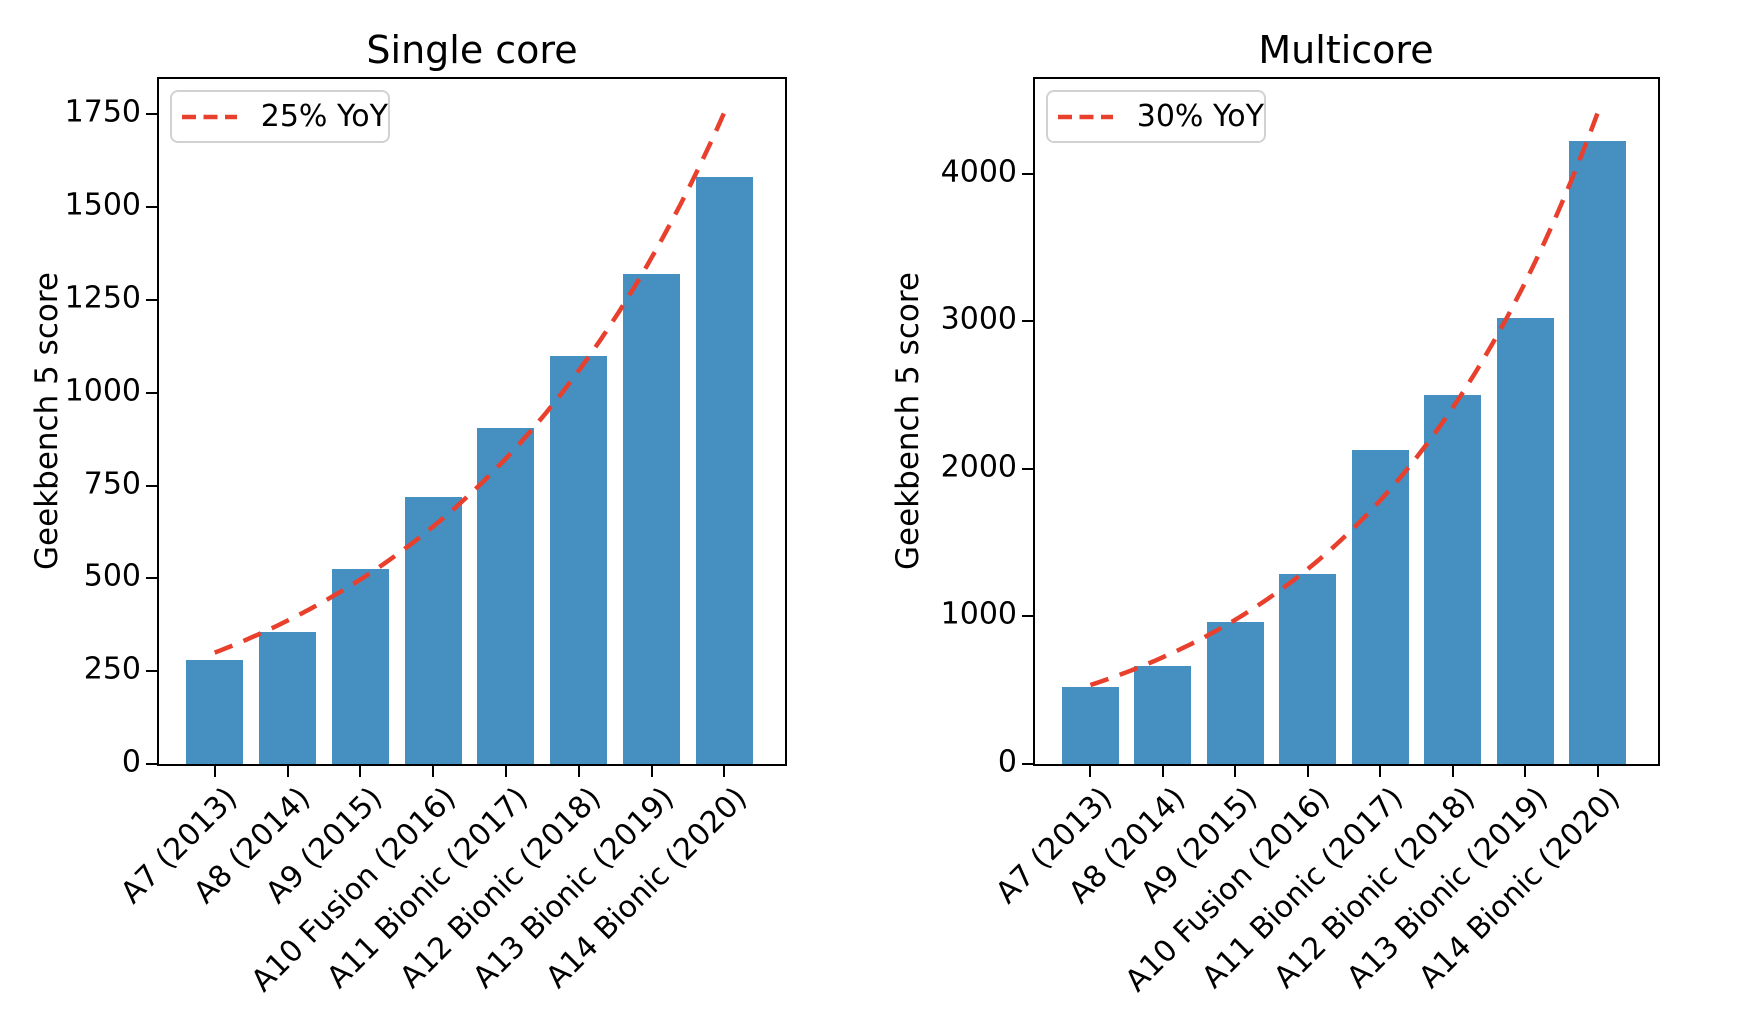 The width and height of the screenshot is (1738, 1026). I want to click on y-tick-label: 250, so click(112, 669).